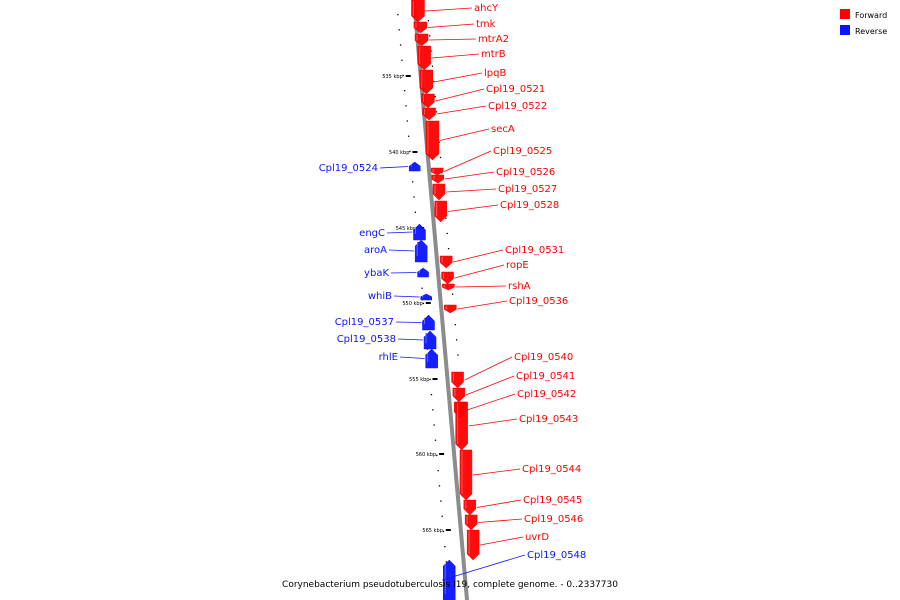 This screenshot has width=900, height=600. Describe the element at coordinates (447, 278) in the screenshot. I see `gene-arrow-rope` at that location.